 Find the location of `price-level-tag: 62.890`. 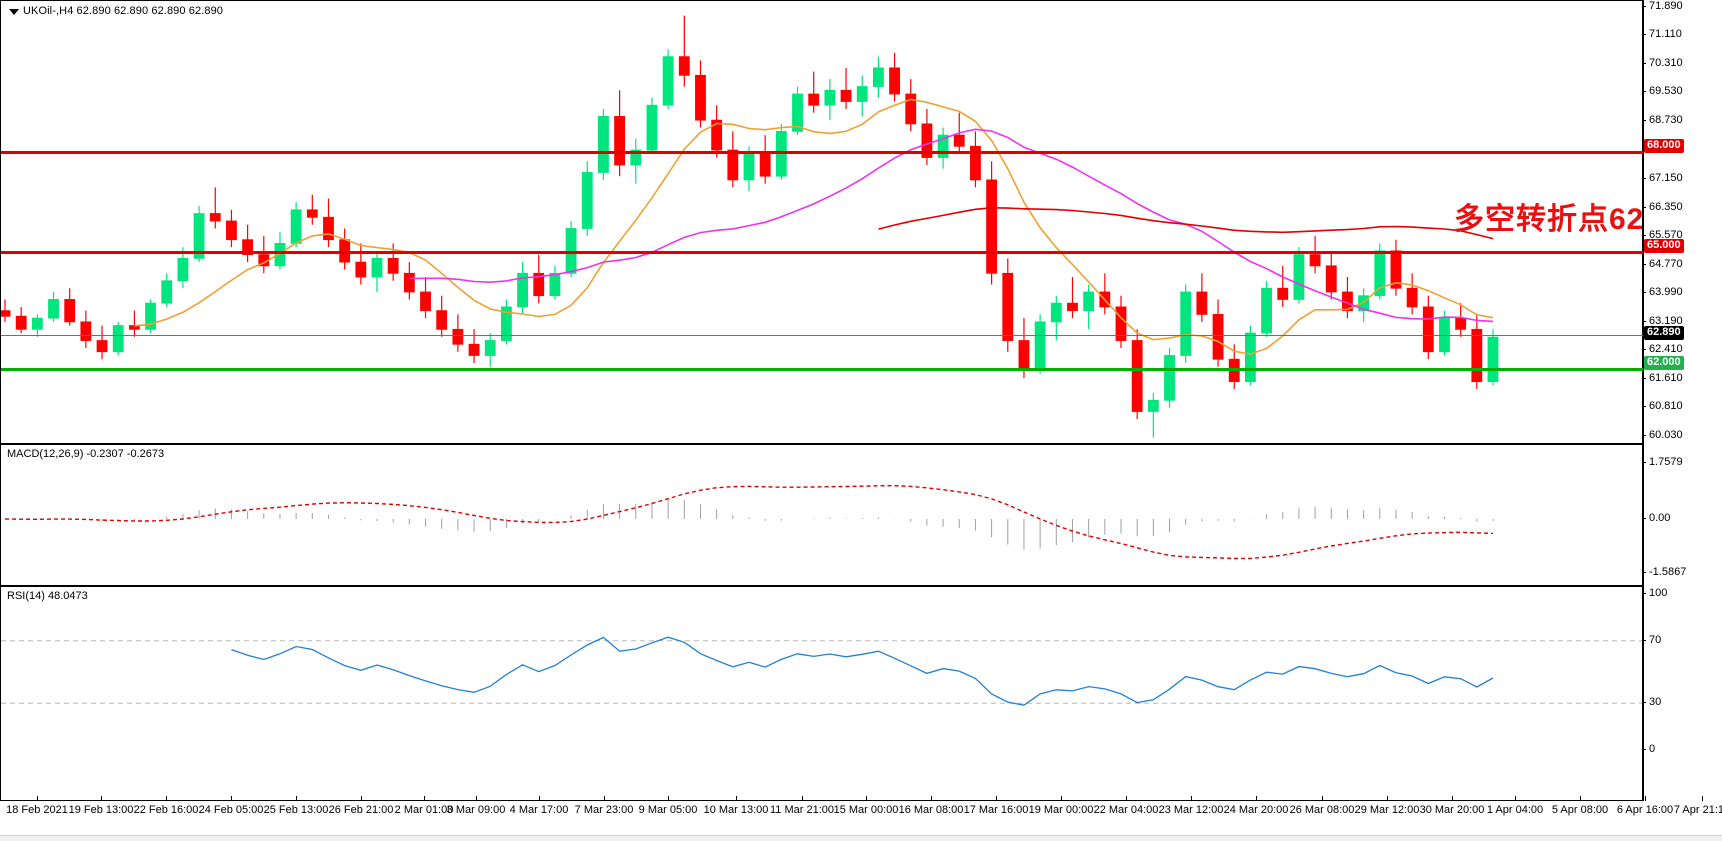

price-level-tag: 62.890 is located at coordinates (1664, 333).